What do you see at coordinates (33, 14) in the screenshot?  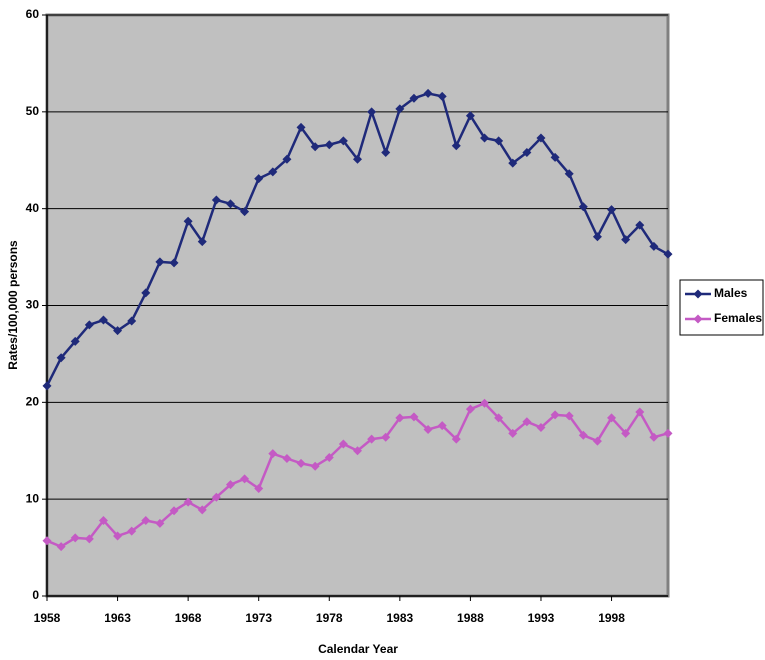 I see `y-tick-label: 60` at bounding box center [33, 14].